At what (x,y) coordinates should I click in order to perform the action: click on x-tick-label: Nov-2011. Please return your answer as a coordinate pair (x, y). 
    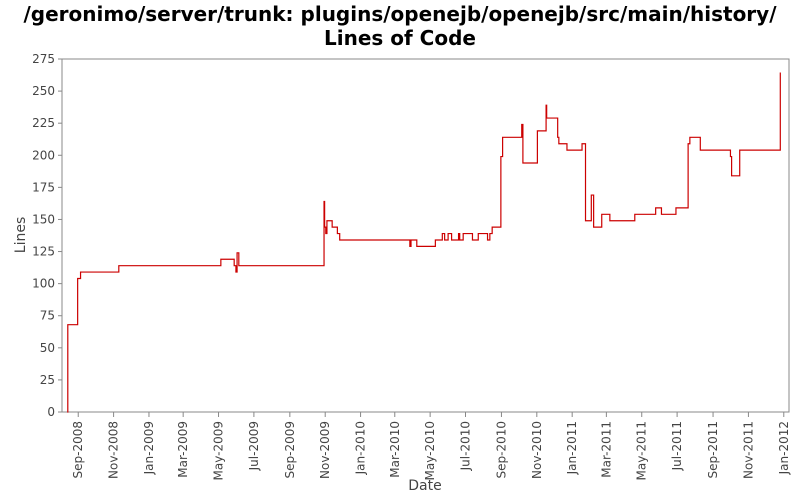
    Looking at the image, I should click on (748, 450).